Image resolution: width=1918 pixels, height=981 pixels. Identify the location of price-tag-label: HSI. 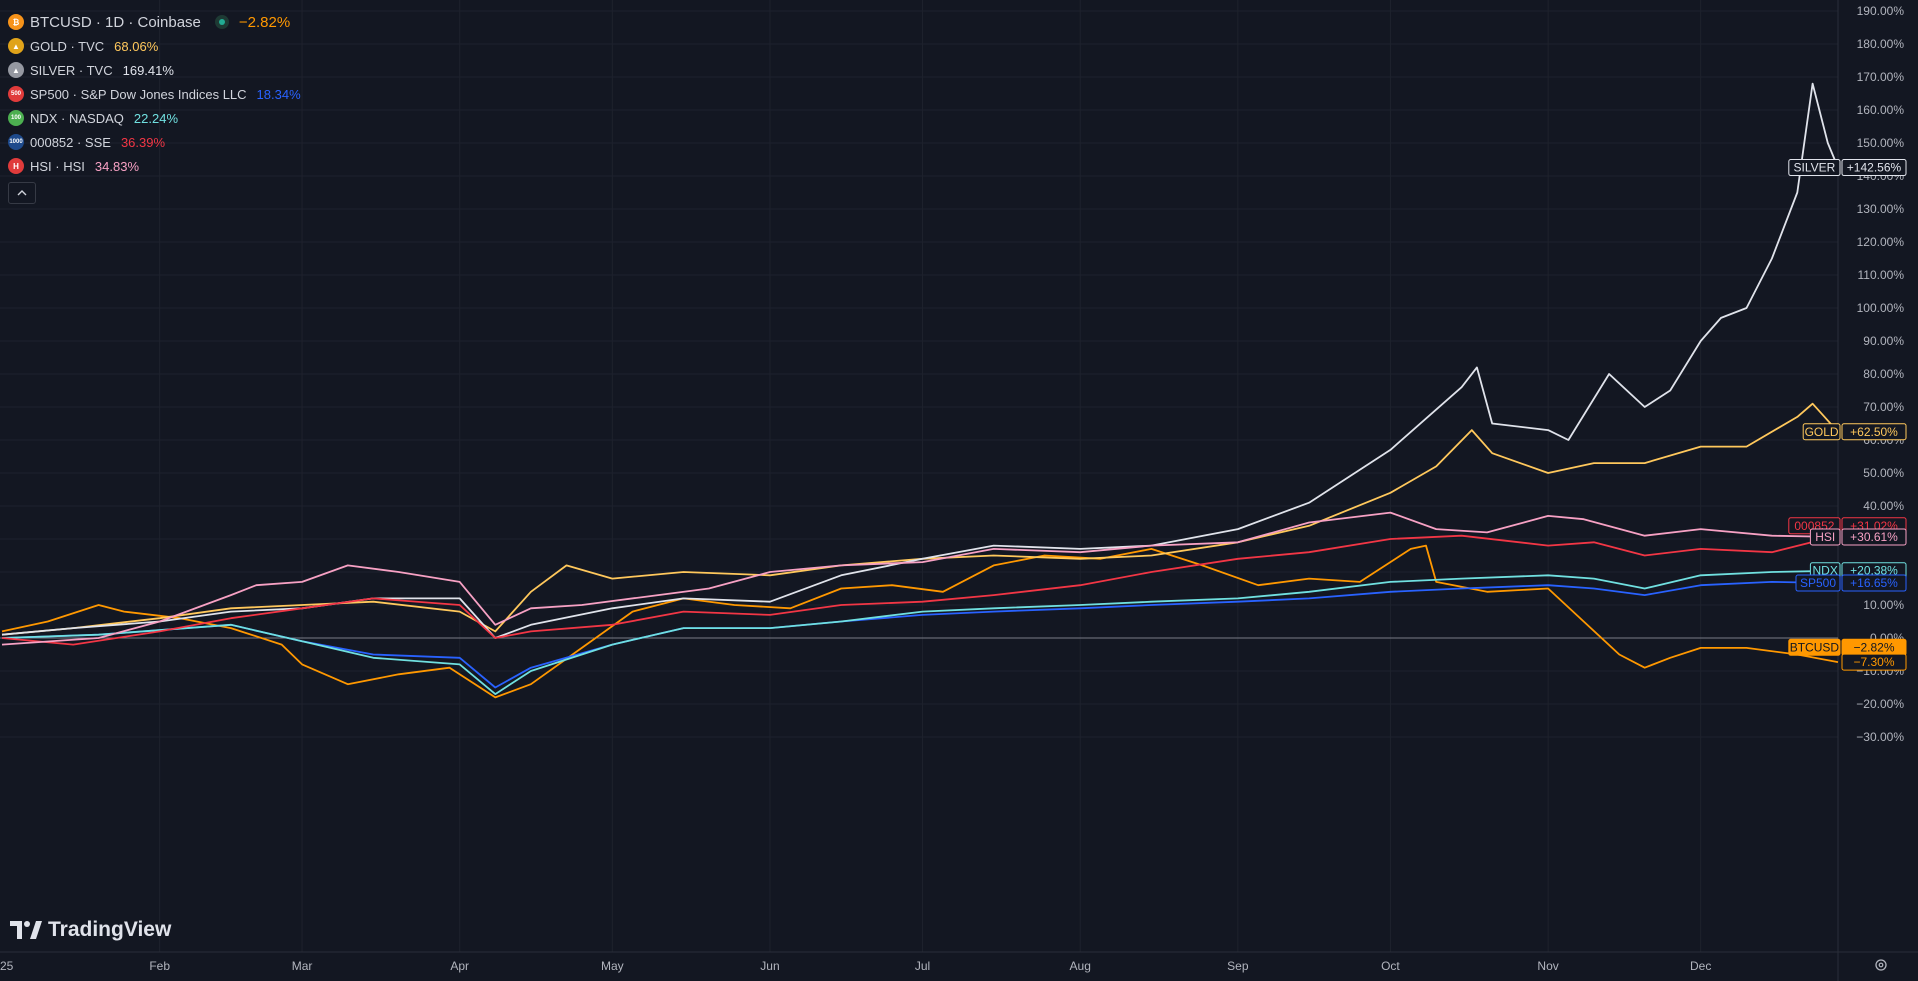
(1825, 537).